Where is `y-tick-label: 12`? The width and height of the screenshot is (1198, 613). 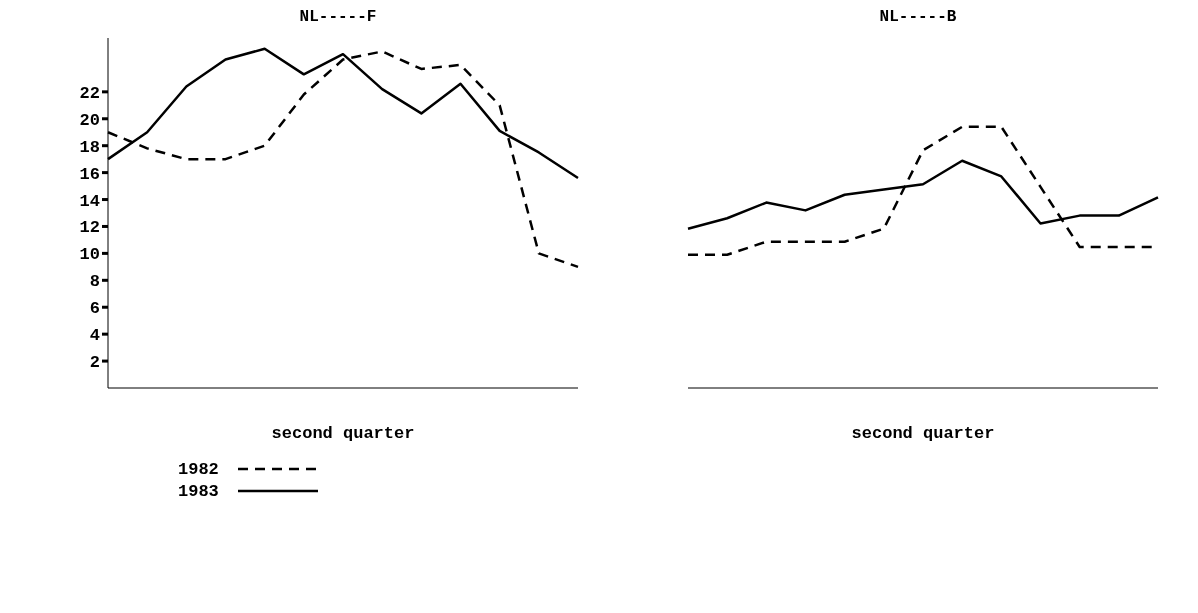 y-tick-label: 12 is located at coordinates (89, 228).